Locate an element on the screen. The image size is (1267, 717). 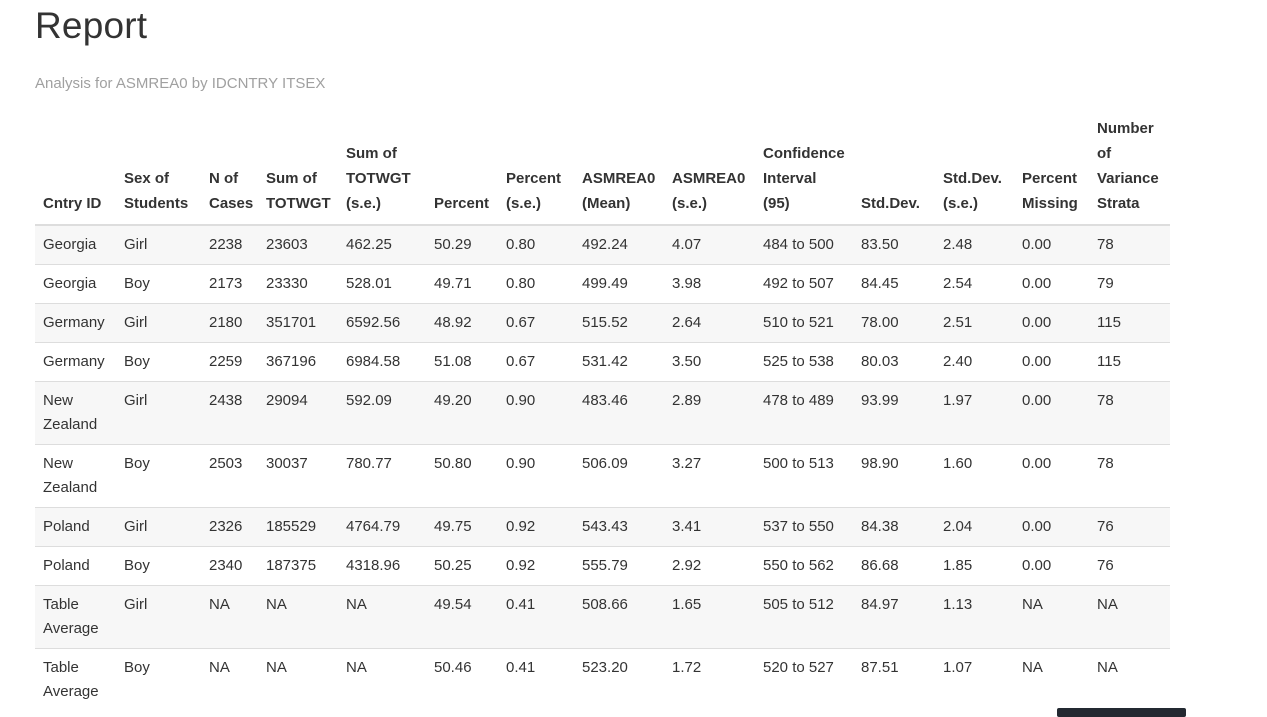
table-cell: 3.27 is located at coordinates (709, 476).